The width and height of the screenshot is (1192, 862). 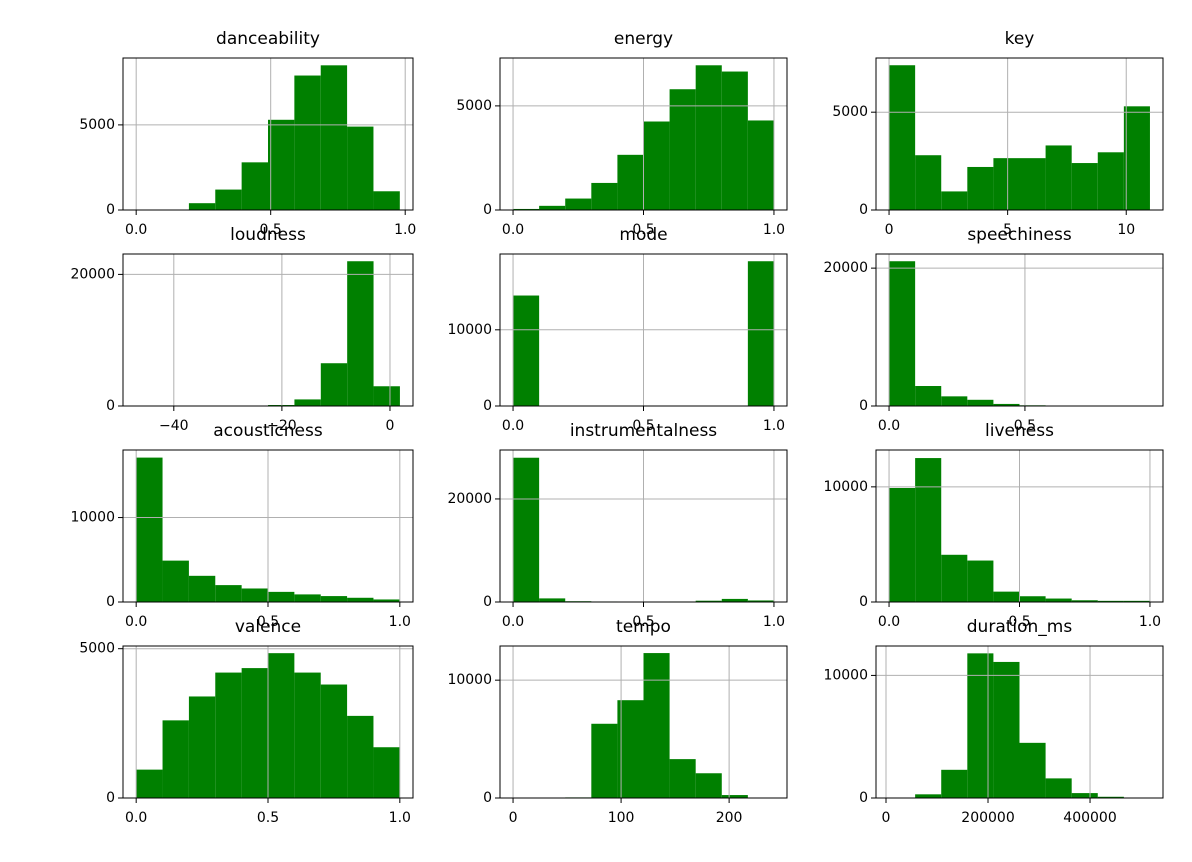 I want to click on subplot-title: key, so click(x=1020, y=39).